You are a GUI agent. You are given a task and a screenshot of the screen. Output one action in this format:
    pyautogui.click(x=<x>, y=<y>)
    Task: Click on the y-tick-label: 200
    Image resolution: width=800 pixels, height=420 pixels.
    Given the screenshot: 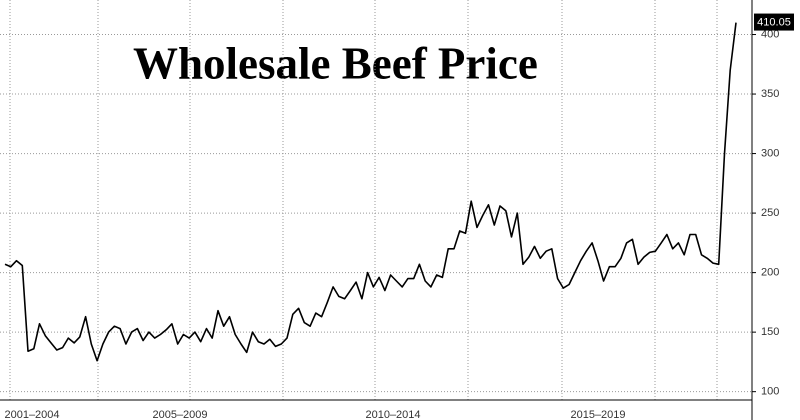 What is the action you would take?
    pyautogui.click(x=770, y=273)
    